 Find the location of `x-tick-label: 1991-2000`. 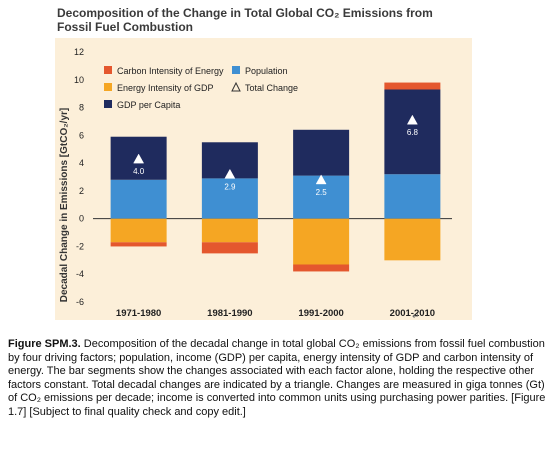

x-tick-label: 1991-2000 is located at coordinates (320, 313).